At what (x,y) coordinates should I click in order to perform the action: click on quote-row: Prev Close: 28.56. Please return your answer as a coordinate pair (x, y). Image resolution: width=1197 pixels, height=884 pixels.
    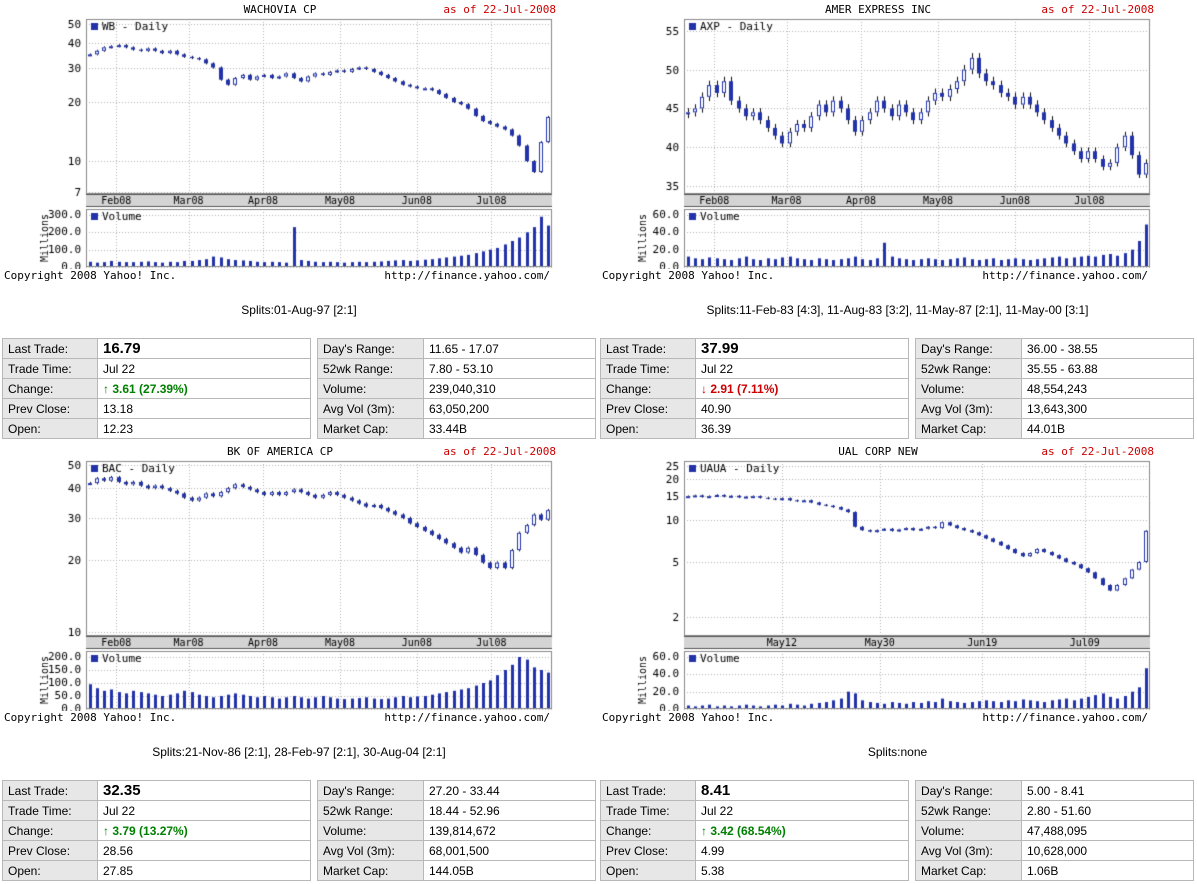
    Looking at the image, I should click on (156, 850).